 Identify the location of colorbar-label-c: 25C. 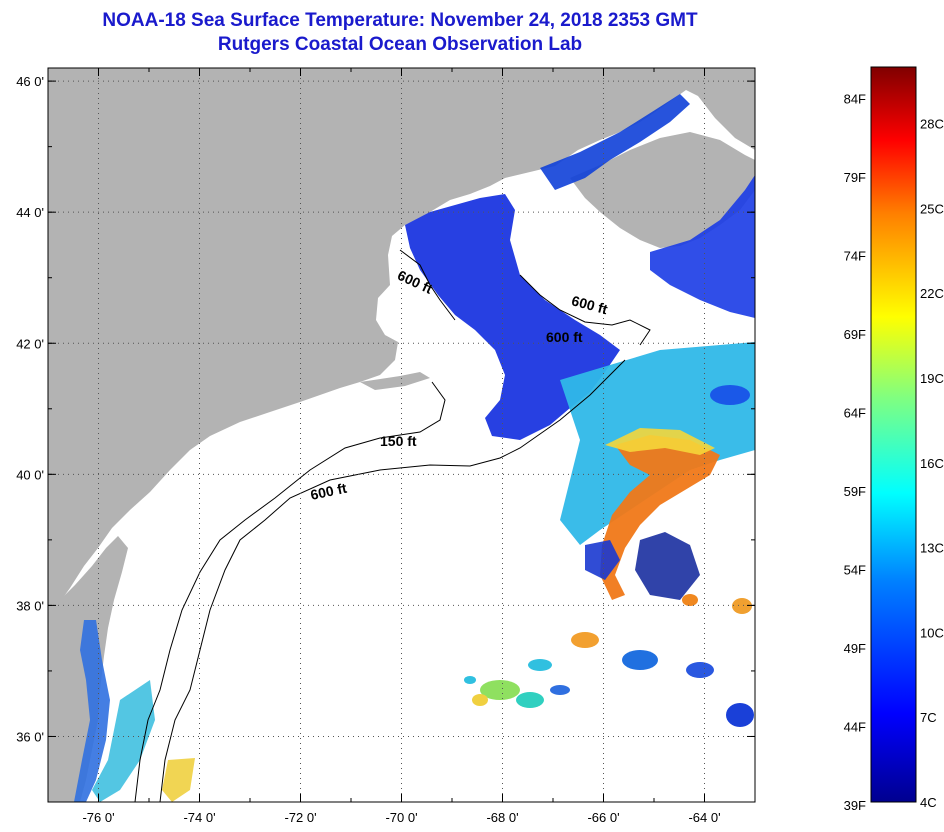
(932, 208).